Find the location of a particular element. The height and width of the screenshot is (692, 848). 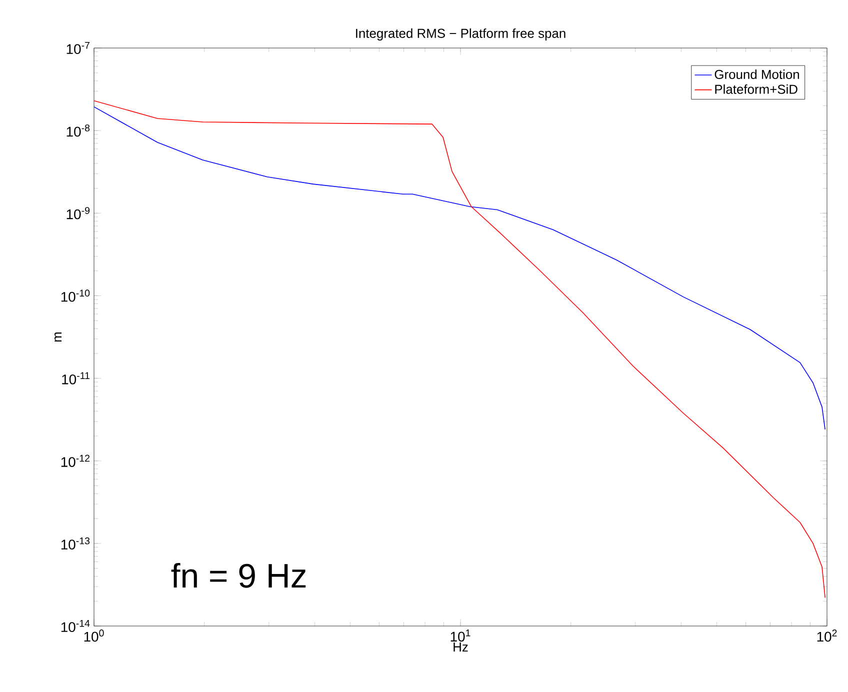

y-tick-label: 10$^{-13}$ is located at coordinates (75, 543).